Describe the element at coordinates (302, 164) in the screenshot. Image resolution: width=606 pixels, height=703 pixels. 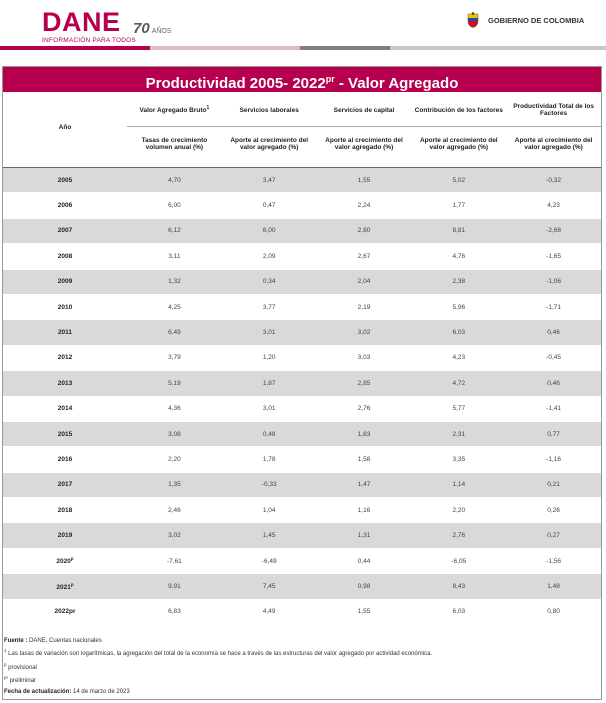
I see `header-divider` at that location.